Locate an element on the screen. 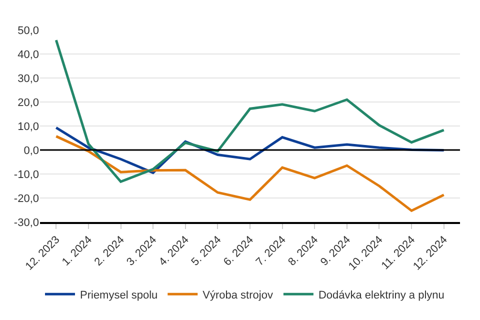 The height and width of the screenshot is (320, 480). legend-label: Priemysel spolu is located at coordinates (119, 295).